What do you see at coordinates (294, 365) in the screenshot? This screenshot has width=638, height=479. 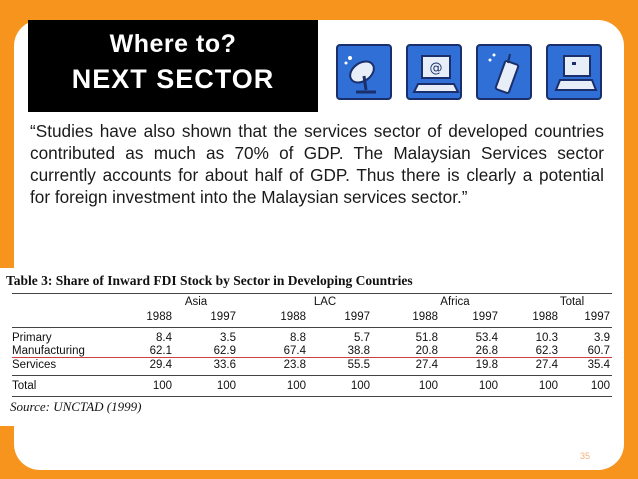 I see `table-cell: 23.8` at bounding box center [294, 365].